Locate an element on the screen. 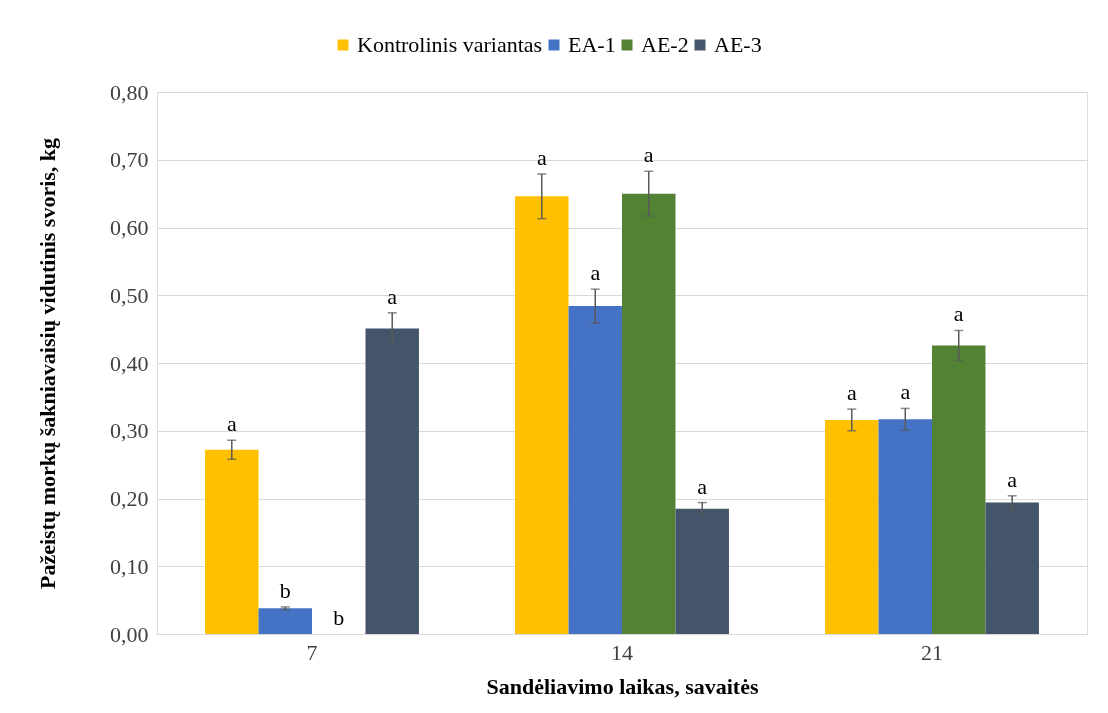  x-tick-label: 21 is located at coordinates (932, 652).